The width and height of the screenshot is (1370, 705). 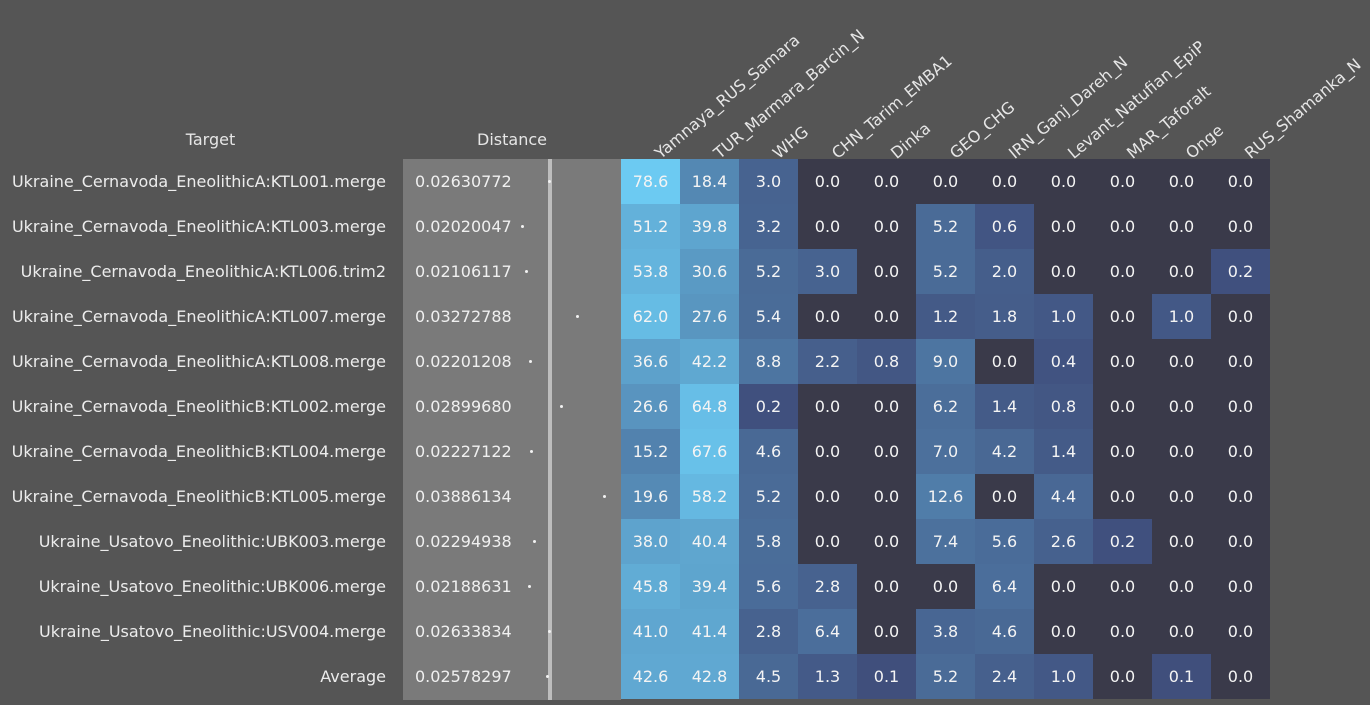 I want to click on target-column-header: Target, so click(x=210, y=139).